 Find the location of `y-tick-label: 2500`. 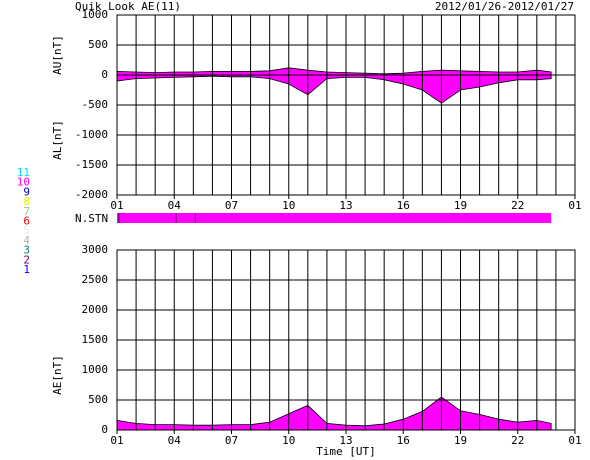

y-tick-label: 2500 is located at coordinates (95, 279).